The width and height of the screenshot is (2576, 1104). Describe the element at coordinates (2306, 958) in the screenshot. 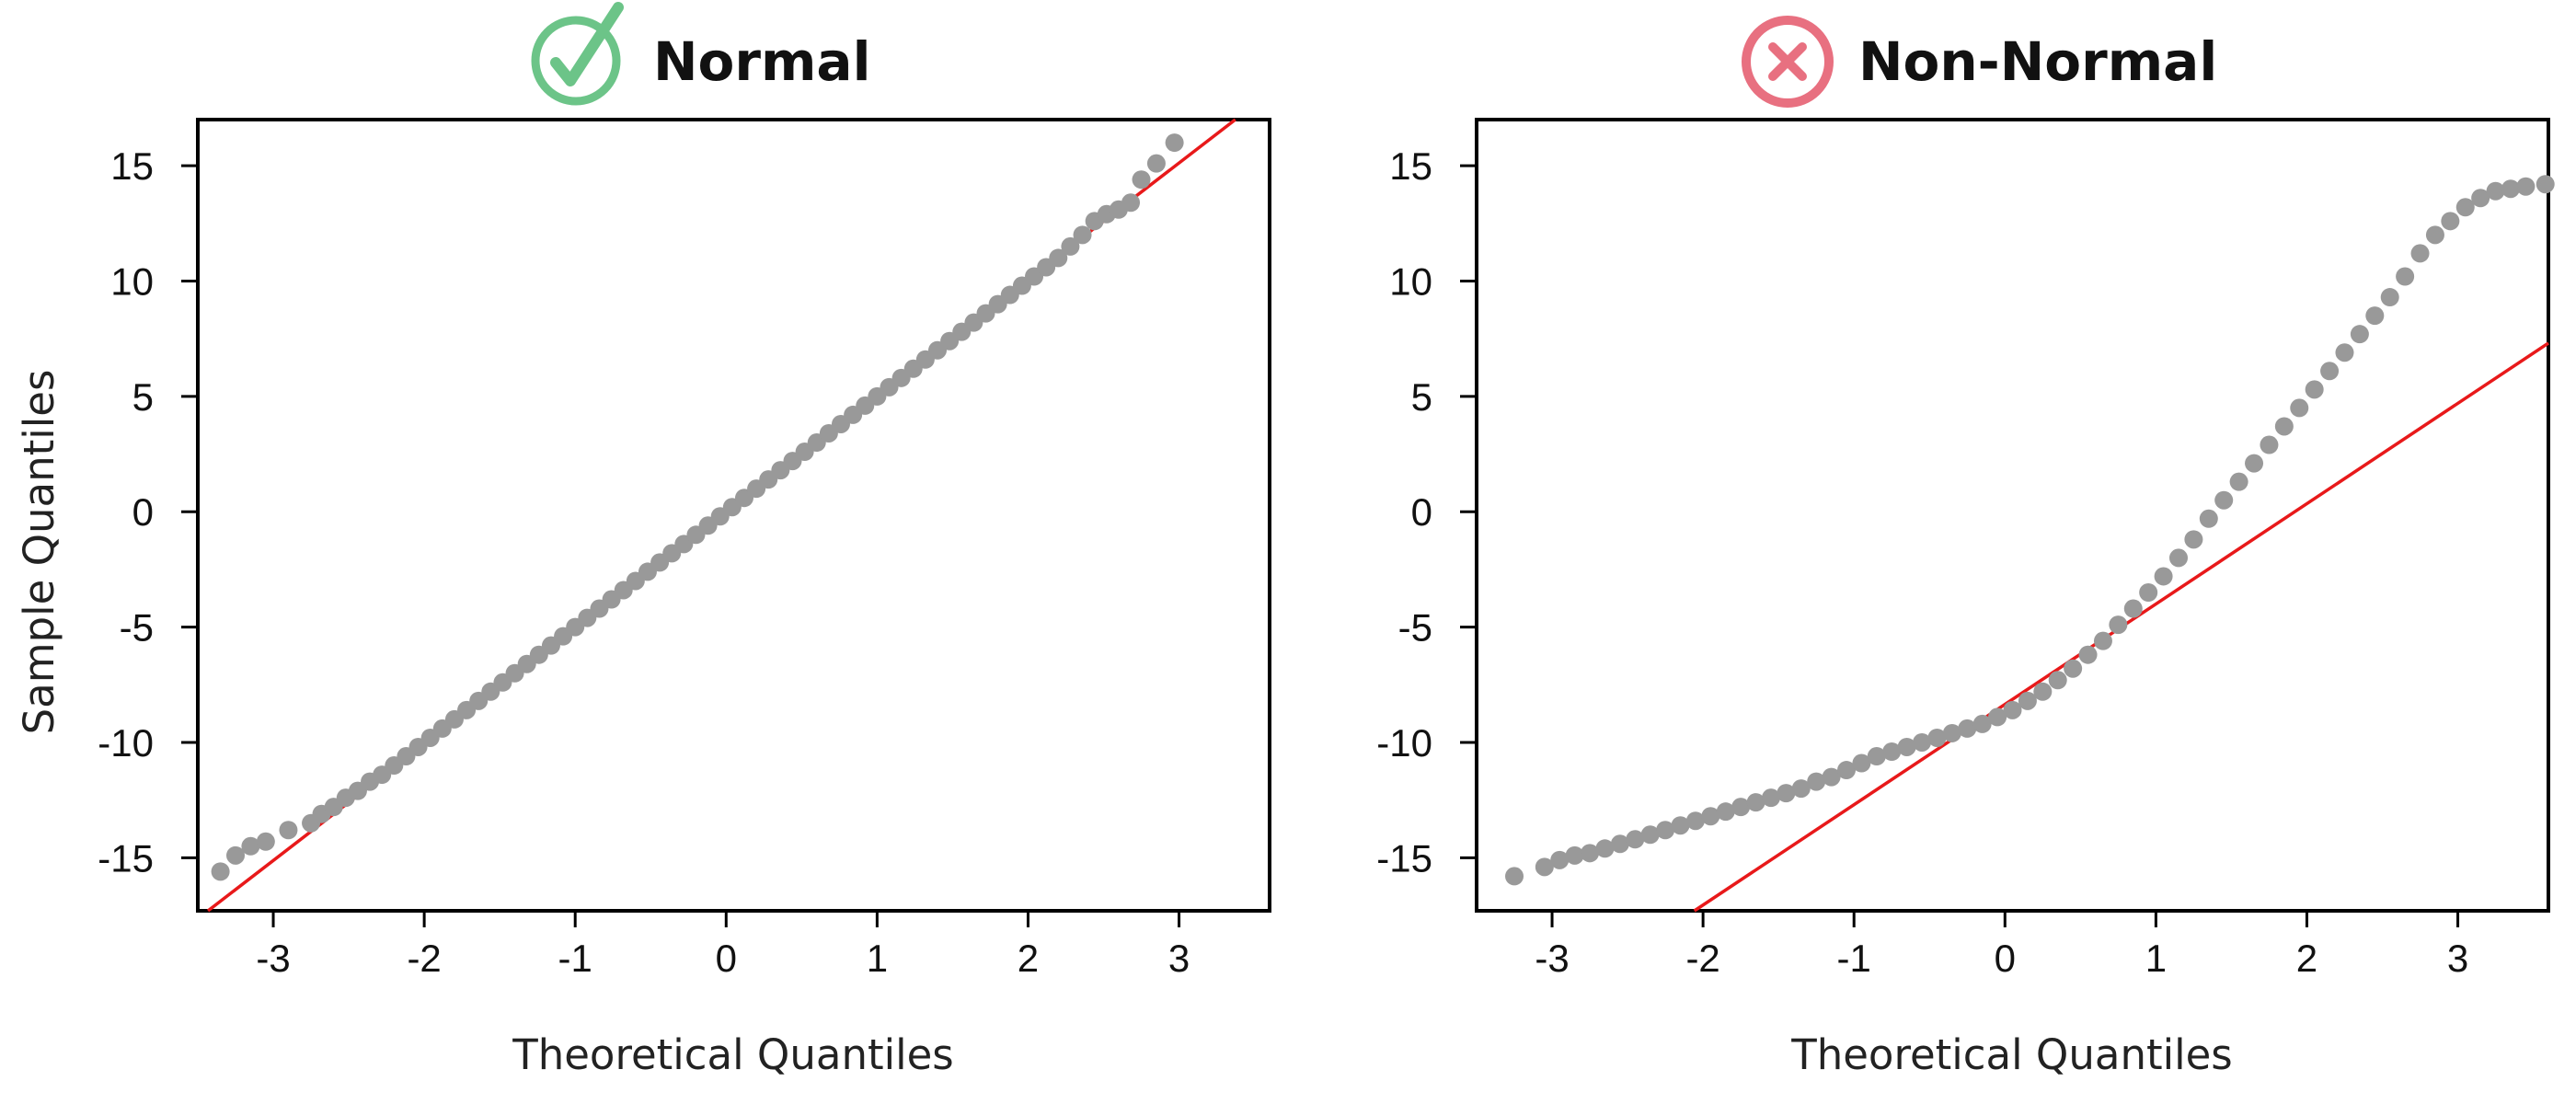

I see `non-normal-x-tick-label: 2` at that location.